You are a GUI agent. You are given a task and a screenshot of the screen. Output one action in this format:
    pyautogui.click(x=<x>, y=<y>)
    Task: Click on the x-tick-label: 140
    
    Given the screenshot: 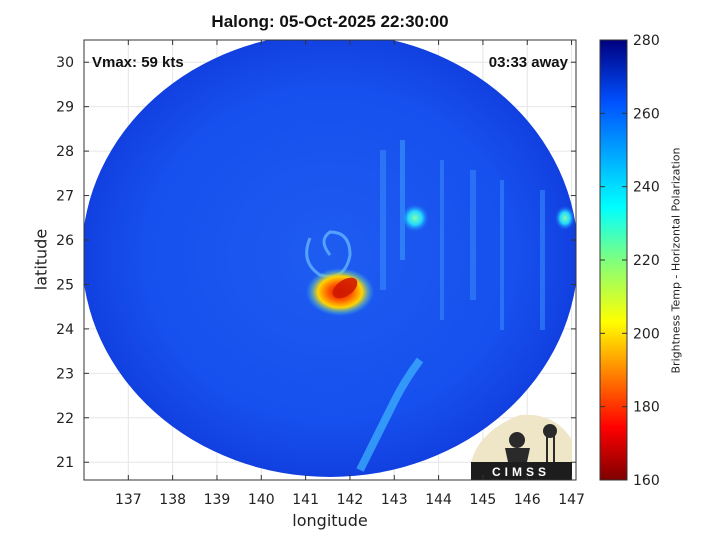 What is the action you would take?
    pyautogui.click(x=261, y=500)
    